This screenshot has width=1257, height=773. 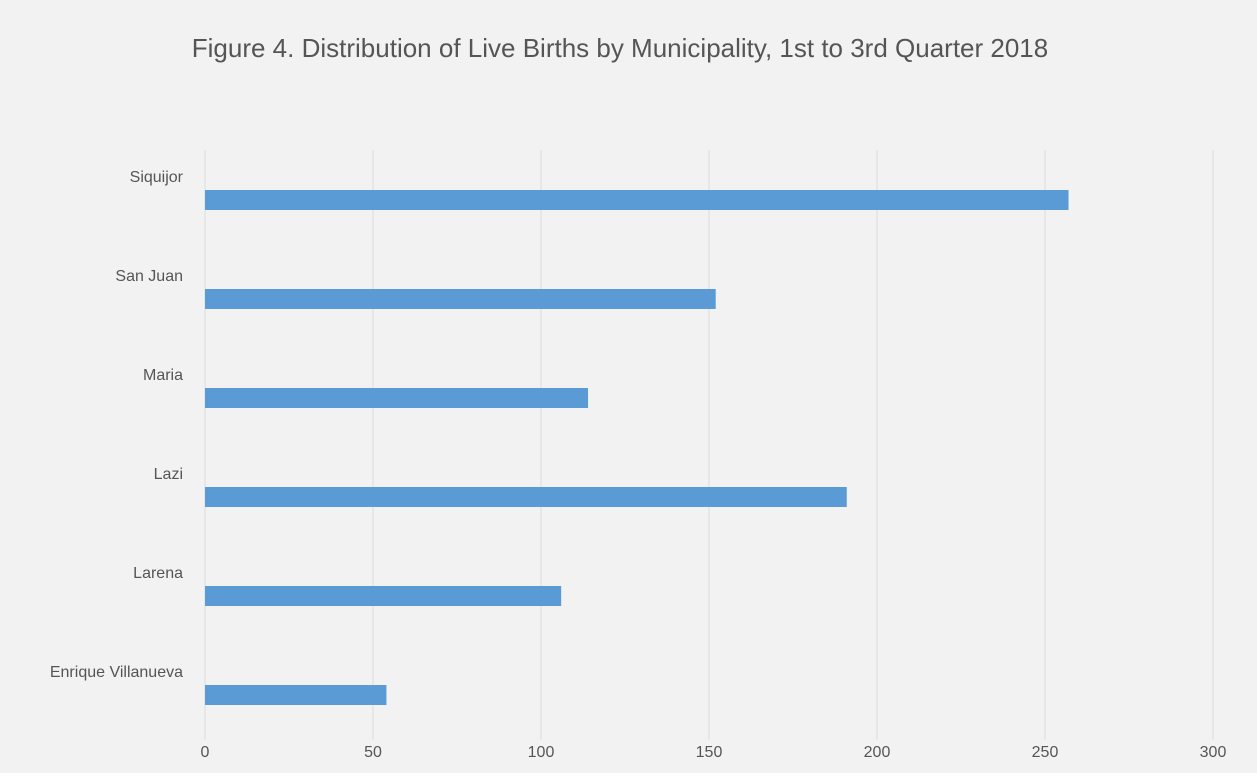 I want to click on x-tick-label: 200, so click(x=877, y=752).